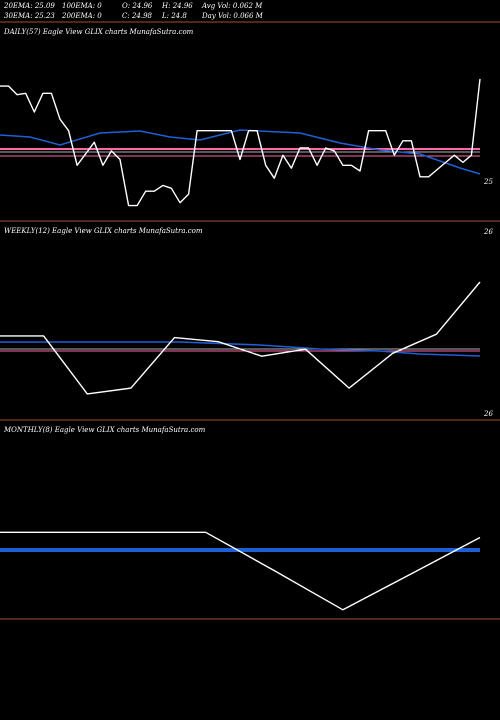 The image size is (500, 720). Describe the element at coordinates (240, 152) in the screenshot. I see `daily-ema-curve` at that location.